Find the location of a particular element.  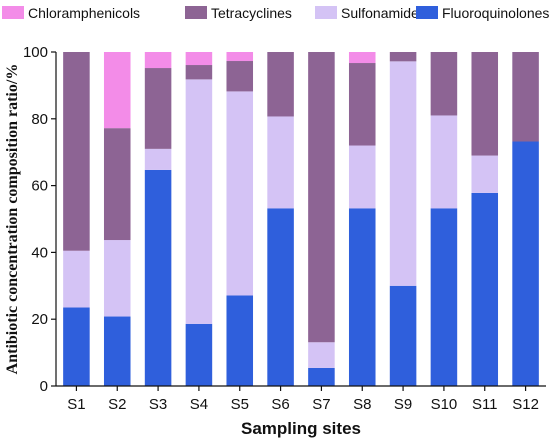

x-tick-label: S3 is located at coordinates (158, 404).